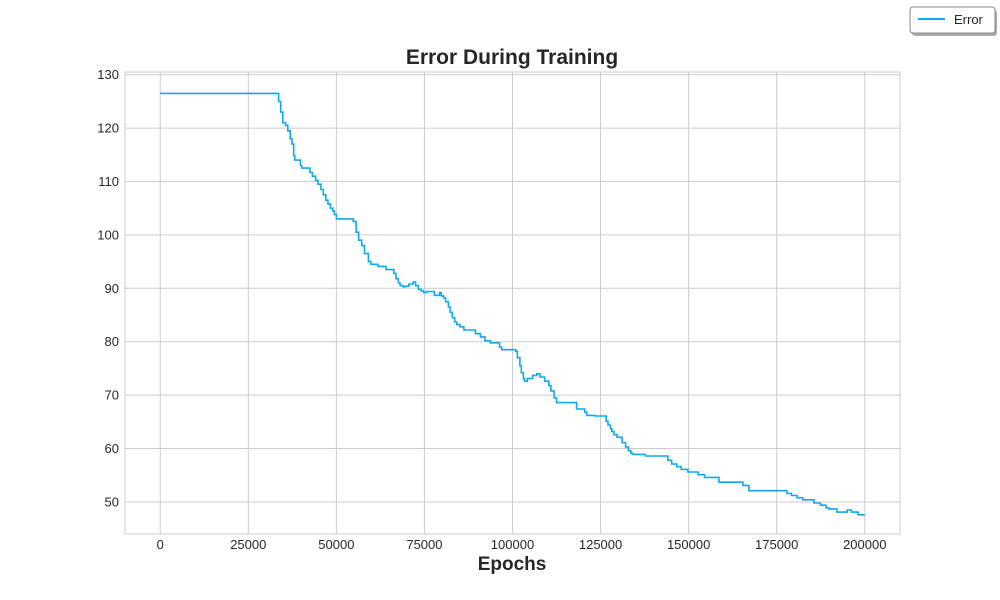 The image size is (1000, 600). I want to click on y-tick-label: 90, so click(112, 288).